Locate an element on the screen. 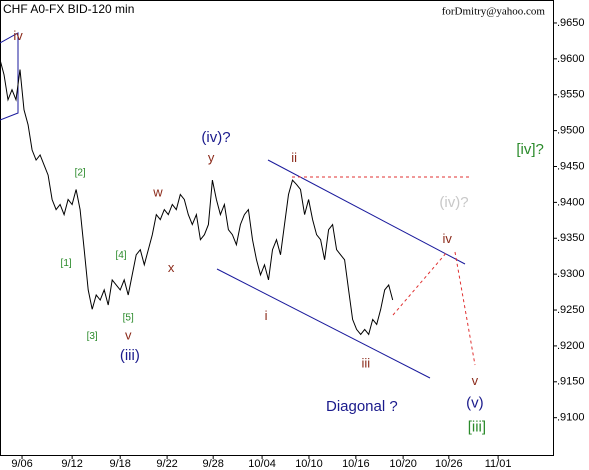  wave-label: ii is located at coordinates (294, 157).